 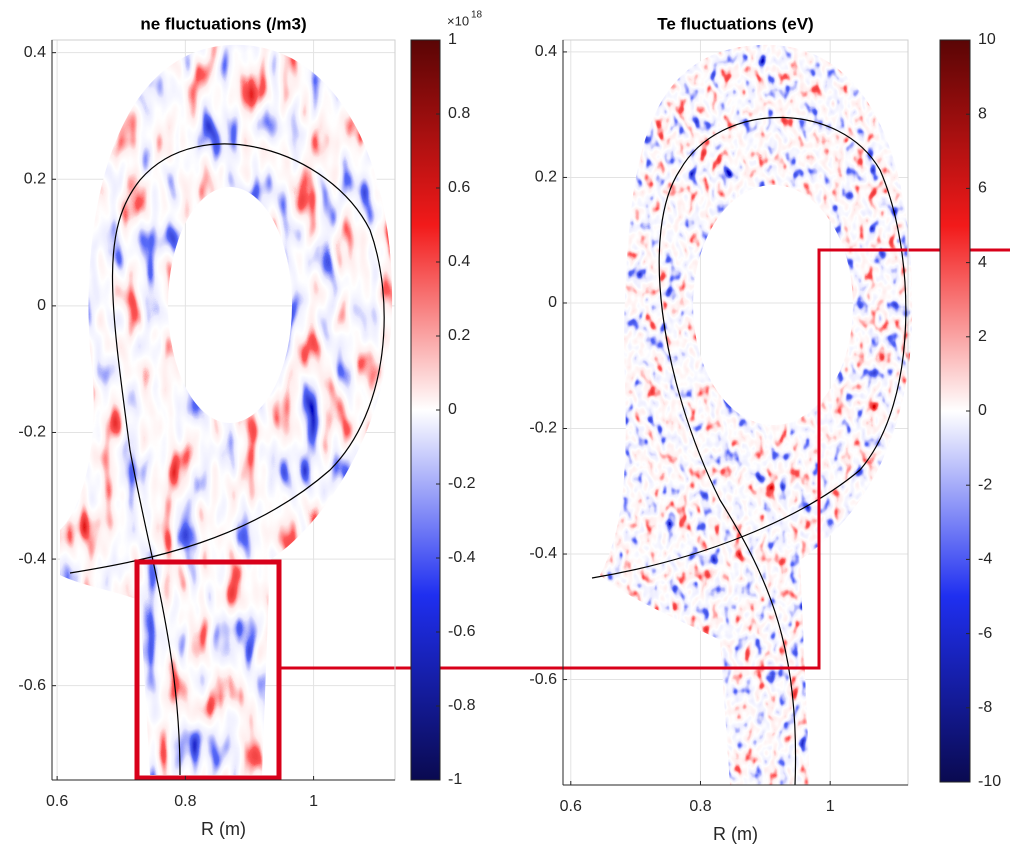 I want to click on colorbar-tick-label: -1, so click(x=455, y=779).